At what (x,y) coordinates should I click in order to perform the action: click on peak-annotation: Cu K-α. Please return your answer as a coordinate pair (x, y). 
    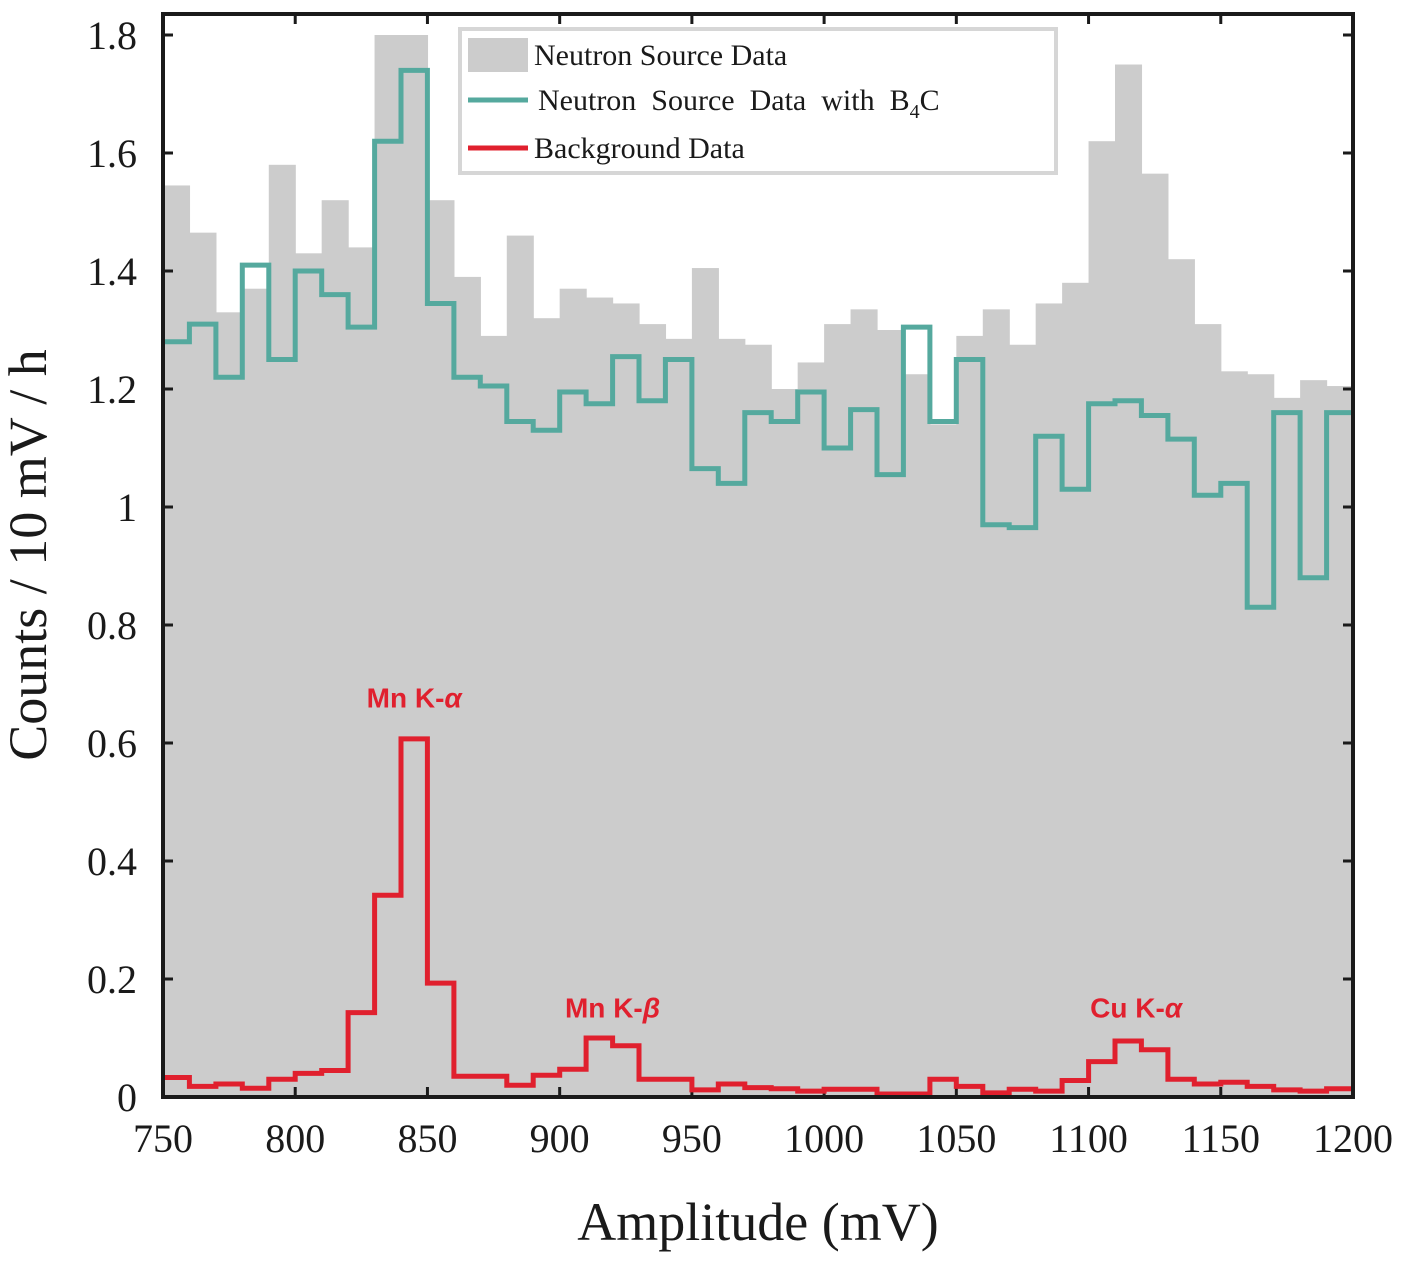
    Looking at the image, I should click on (1137, 1007).